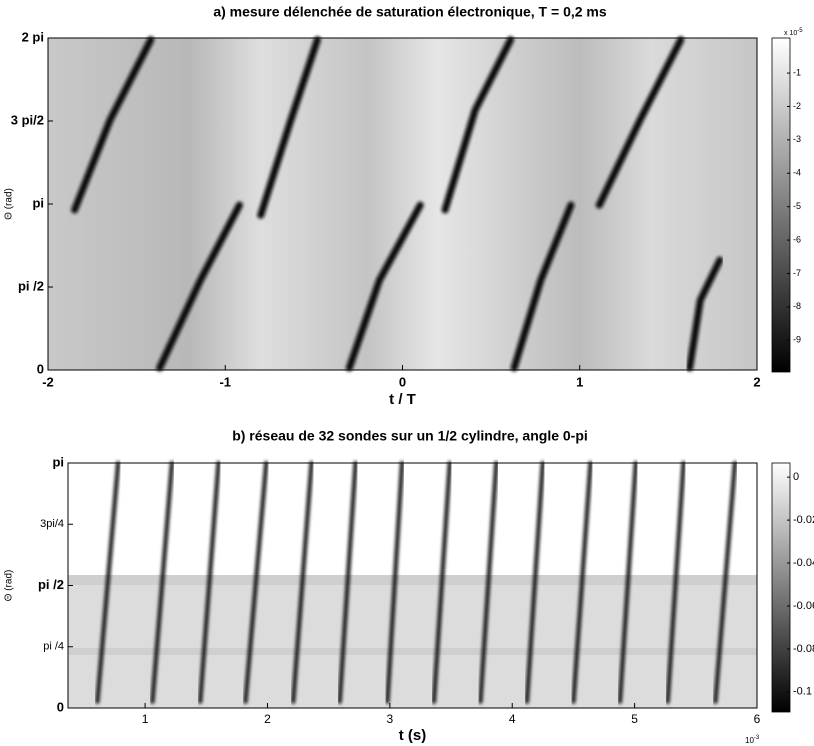  I want to click on heatmap-background, so click(412, 519).